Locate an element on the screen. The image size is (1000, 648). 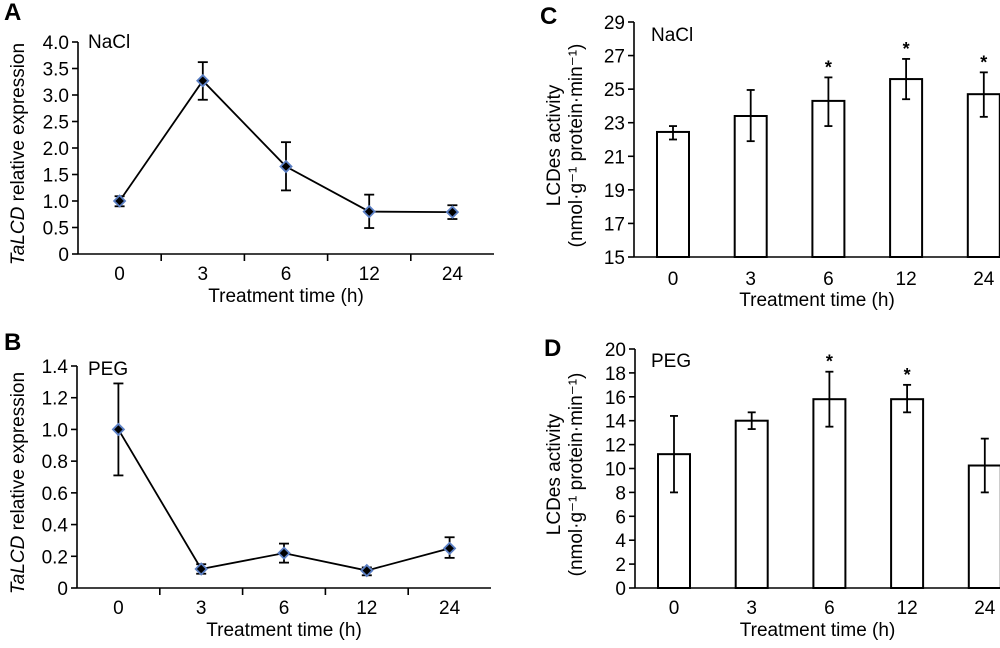
y-tick-label: 3.0 is located at coordinates (56, 96).